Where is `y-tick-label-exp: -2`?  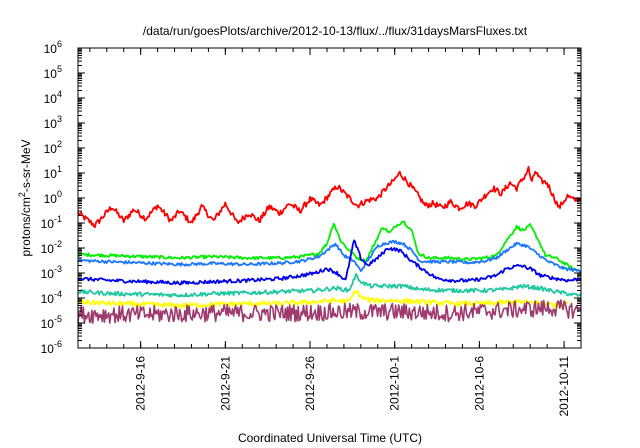
y-tick-label-exp: -2 is located at coordinates (58, 244).